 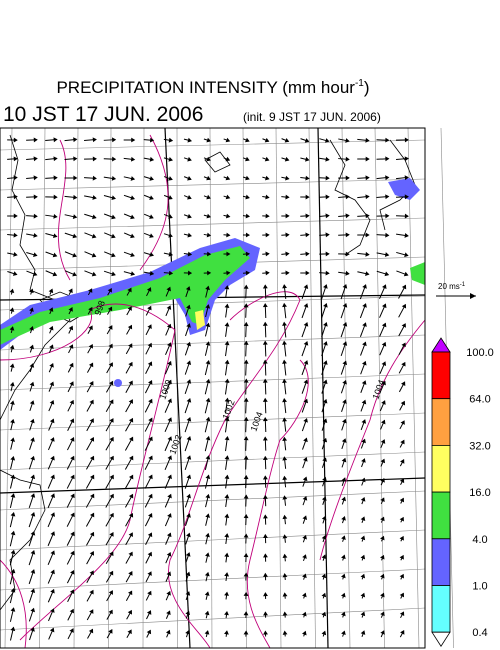 What do you see at coordinates (23, 540) in the screenshot?
I see `coastline` at bounding box center [23, 540].